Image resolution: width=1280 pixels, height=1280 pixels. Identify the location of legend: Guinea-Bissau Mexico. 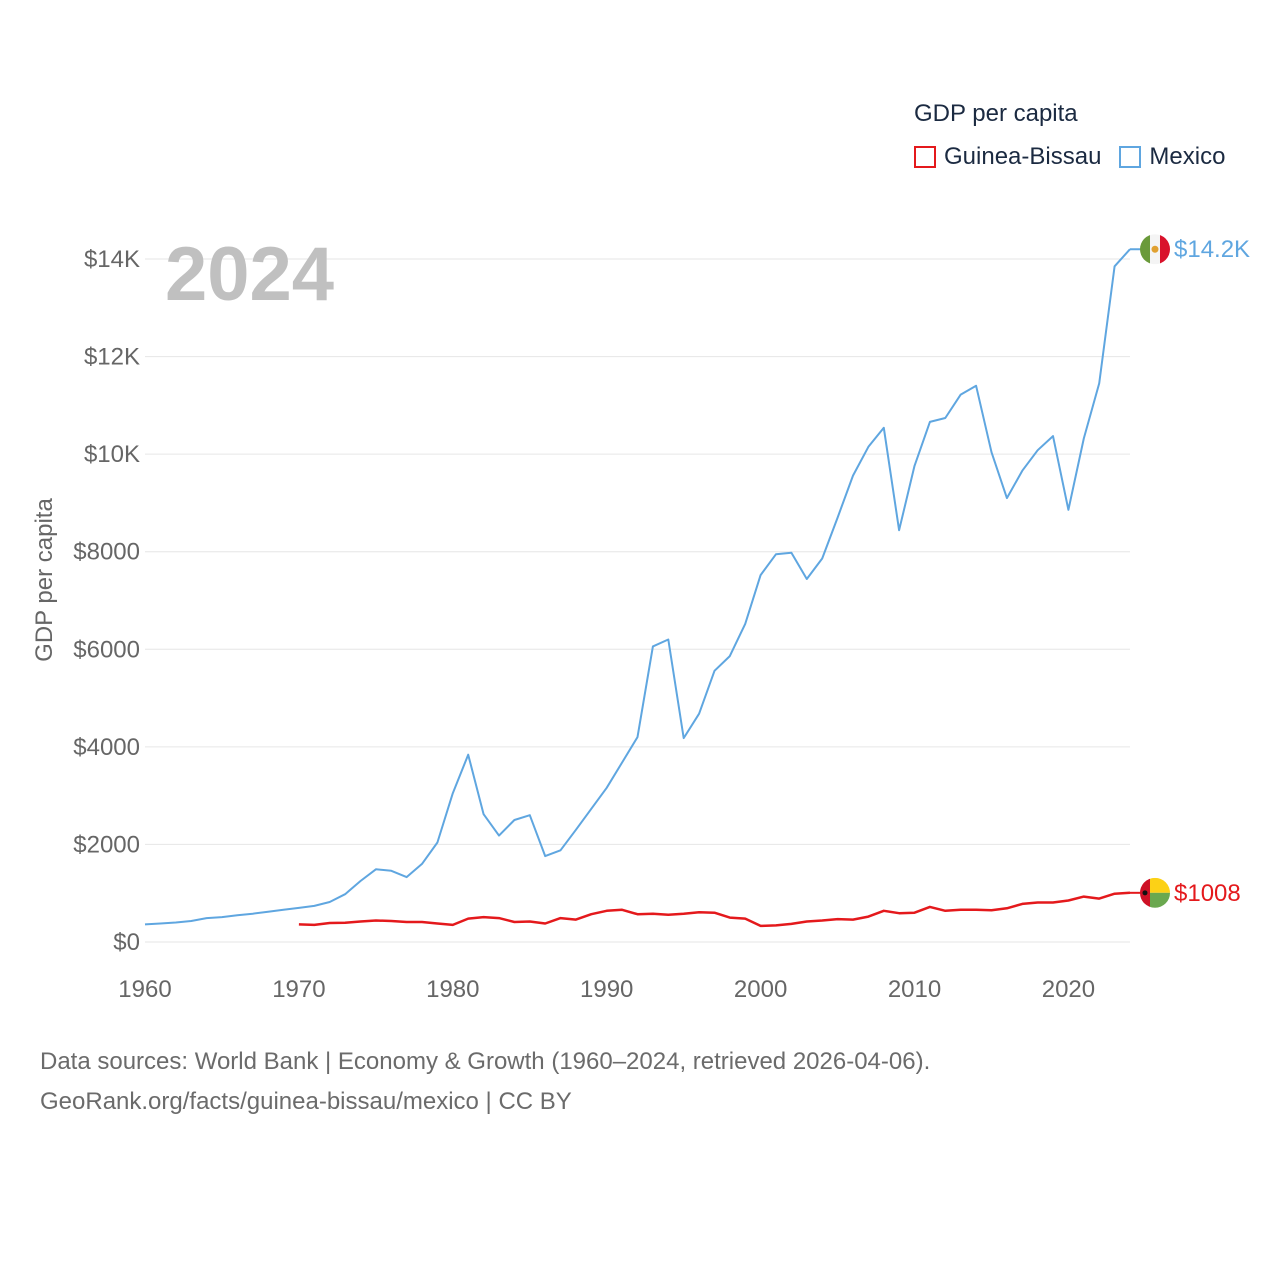
(1078, 157).